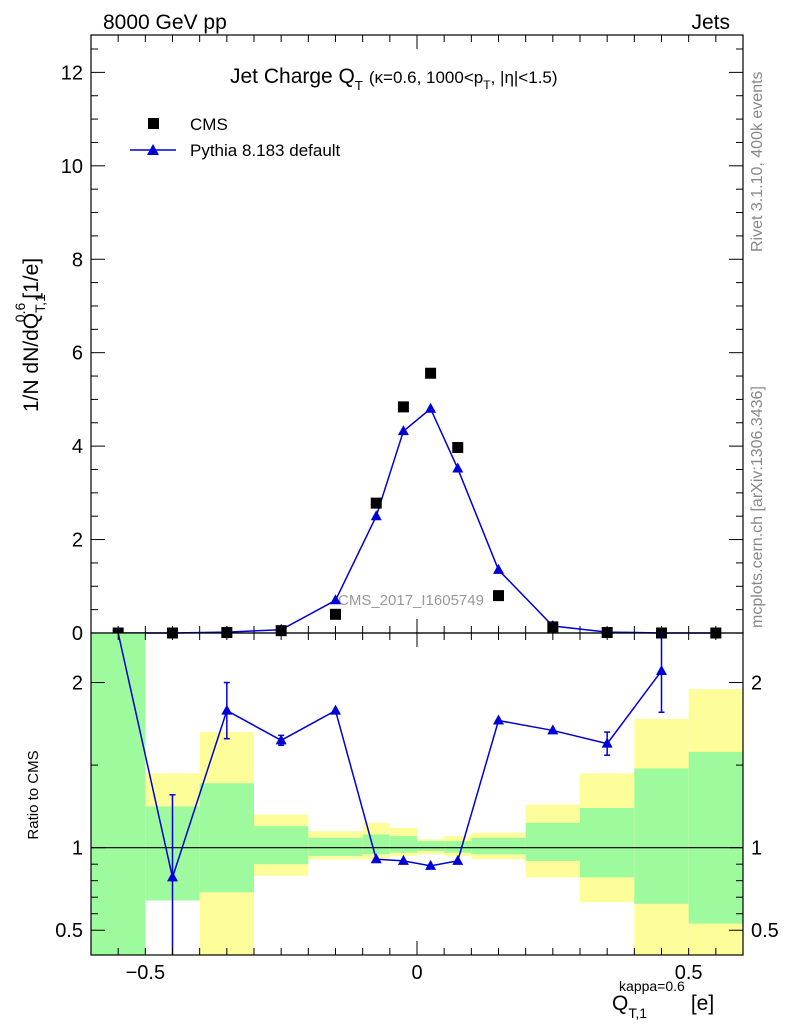 The height and width of the screenshot is (1029, 786). Describe the element at coordinates (394, 79) in the screenshot. I see `chart-title: Jet Charge QT (κ=0.6, 1000<pT, |η|<1.5)` at that location.